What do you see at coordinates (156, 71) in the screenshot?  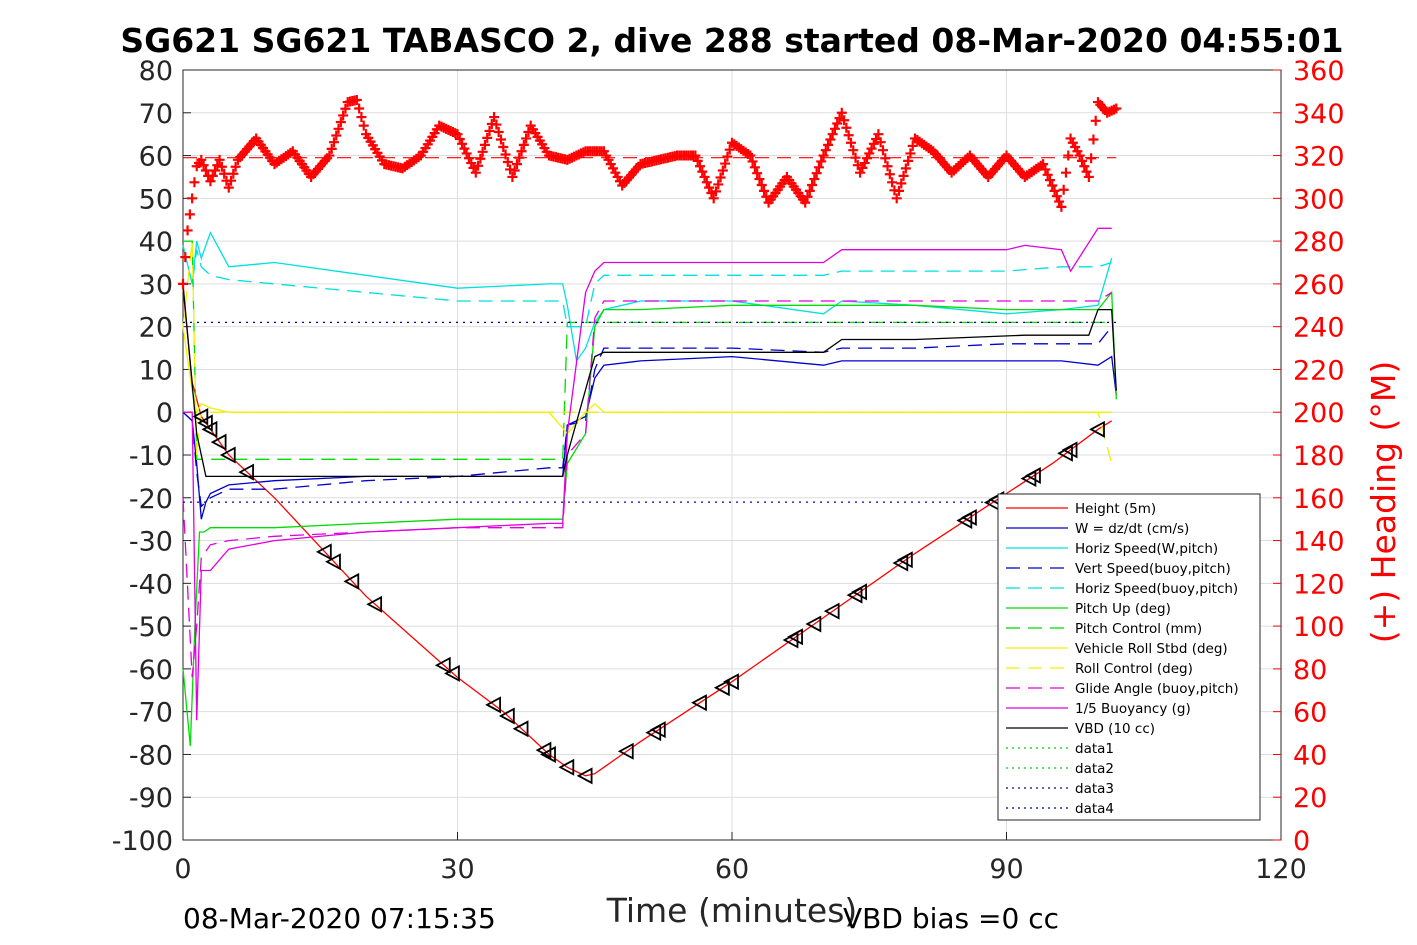 I see `y-tick-label: 80` at bounding box center [156, 71].